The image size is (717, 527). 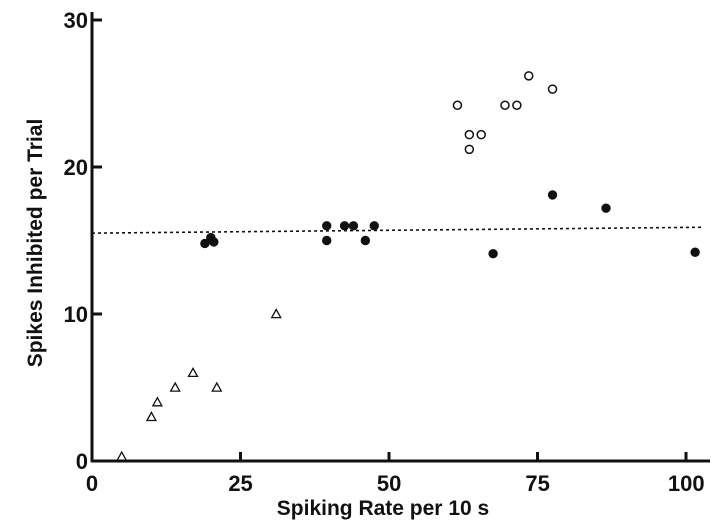 What do you see at coordinates (389, 483) in the screenshot?
I see `x-tick-label: 50` at bounding box center [389, 483].